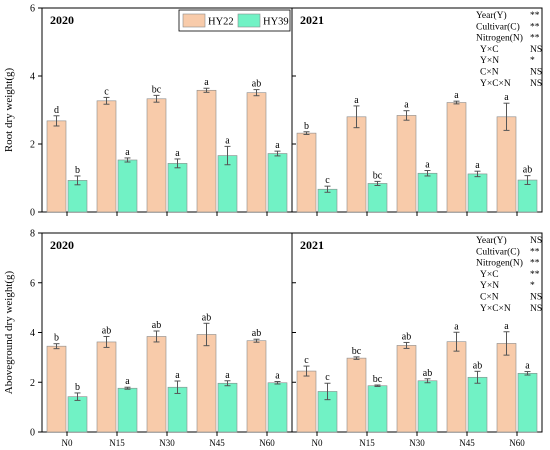 The image size is (550, 450). Describe the element at coordinates (276, 22) in the screenshot. I see `legend-label: HY39` at that location.